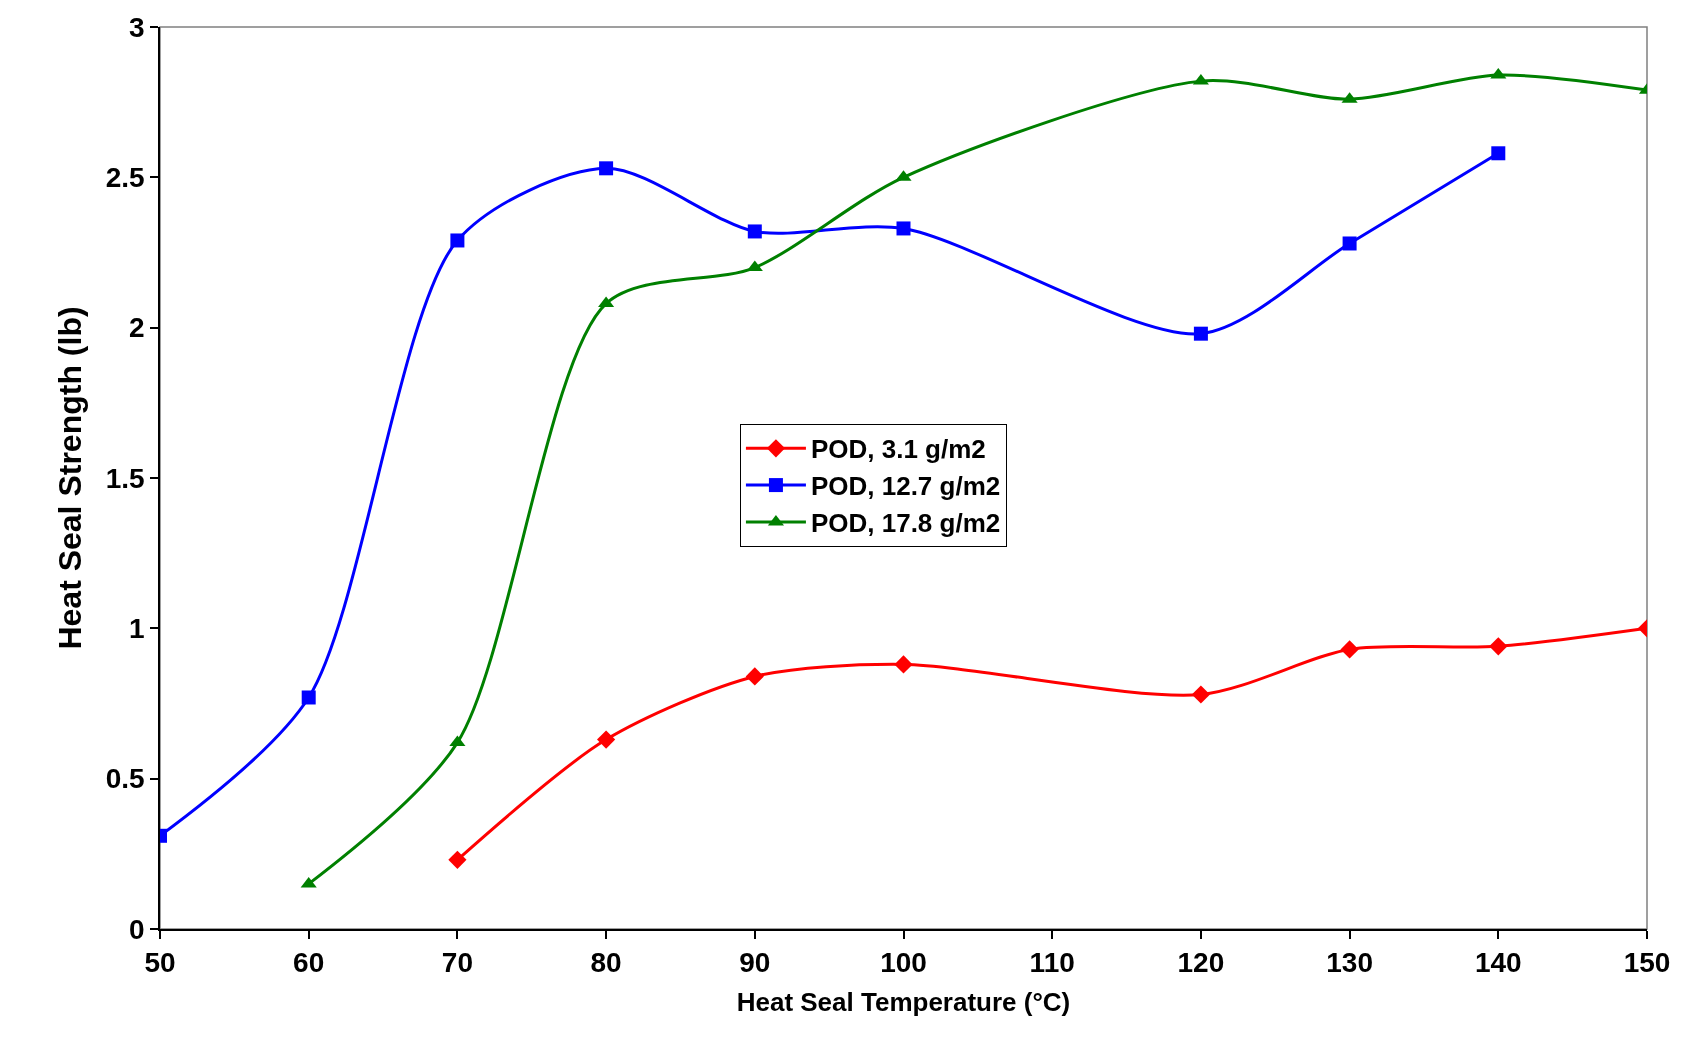 The width and height of the screenshot is (1687, 1039). What do you see at coordinates (125, 779) in the screenshot?
I see `y-tick-label: 0.5` at bounding box center [125, 779].